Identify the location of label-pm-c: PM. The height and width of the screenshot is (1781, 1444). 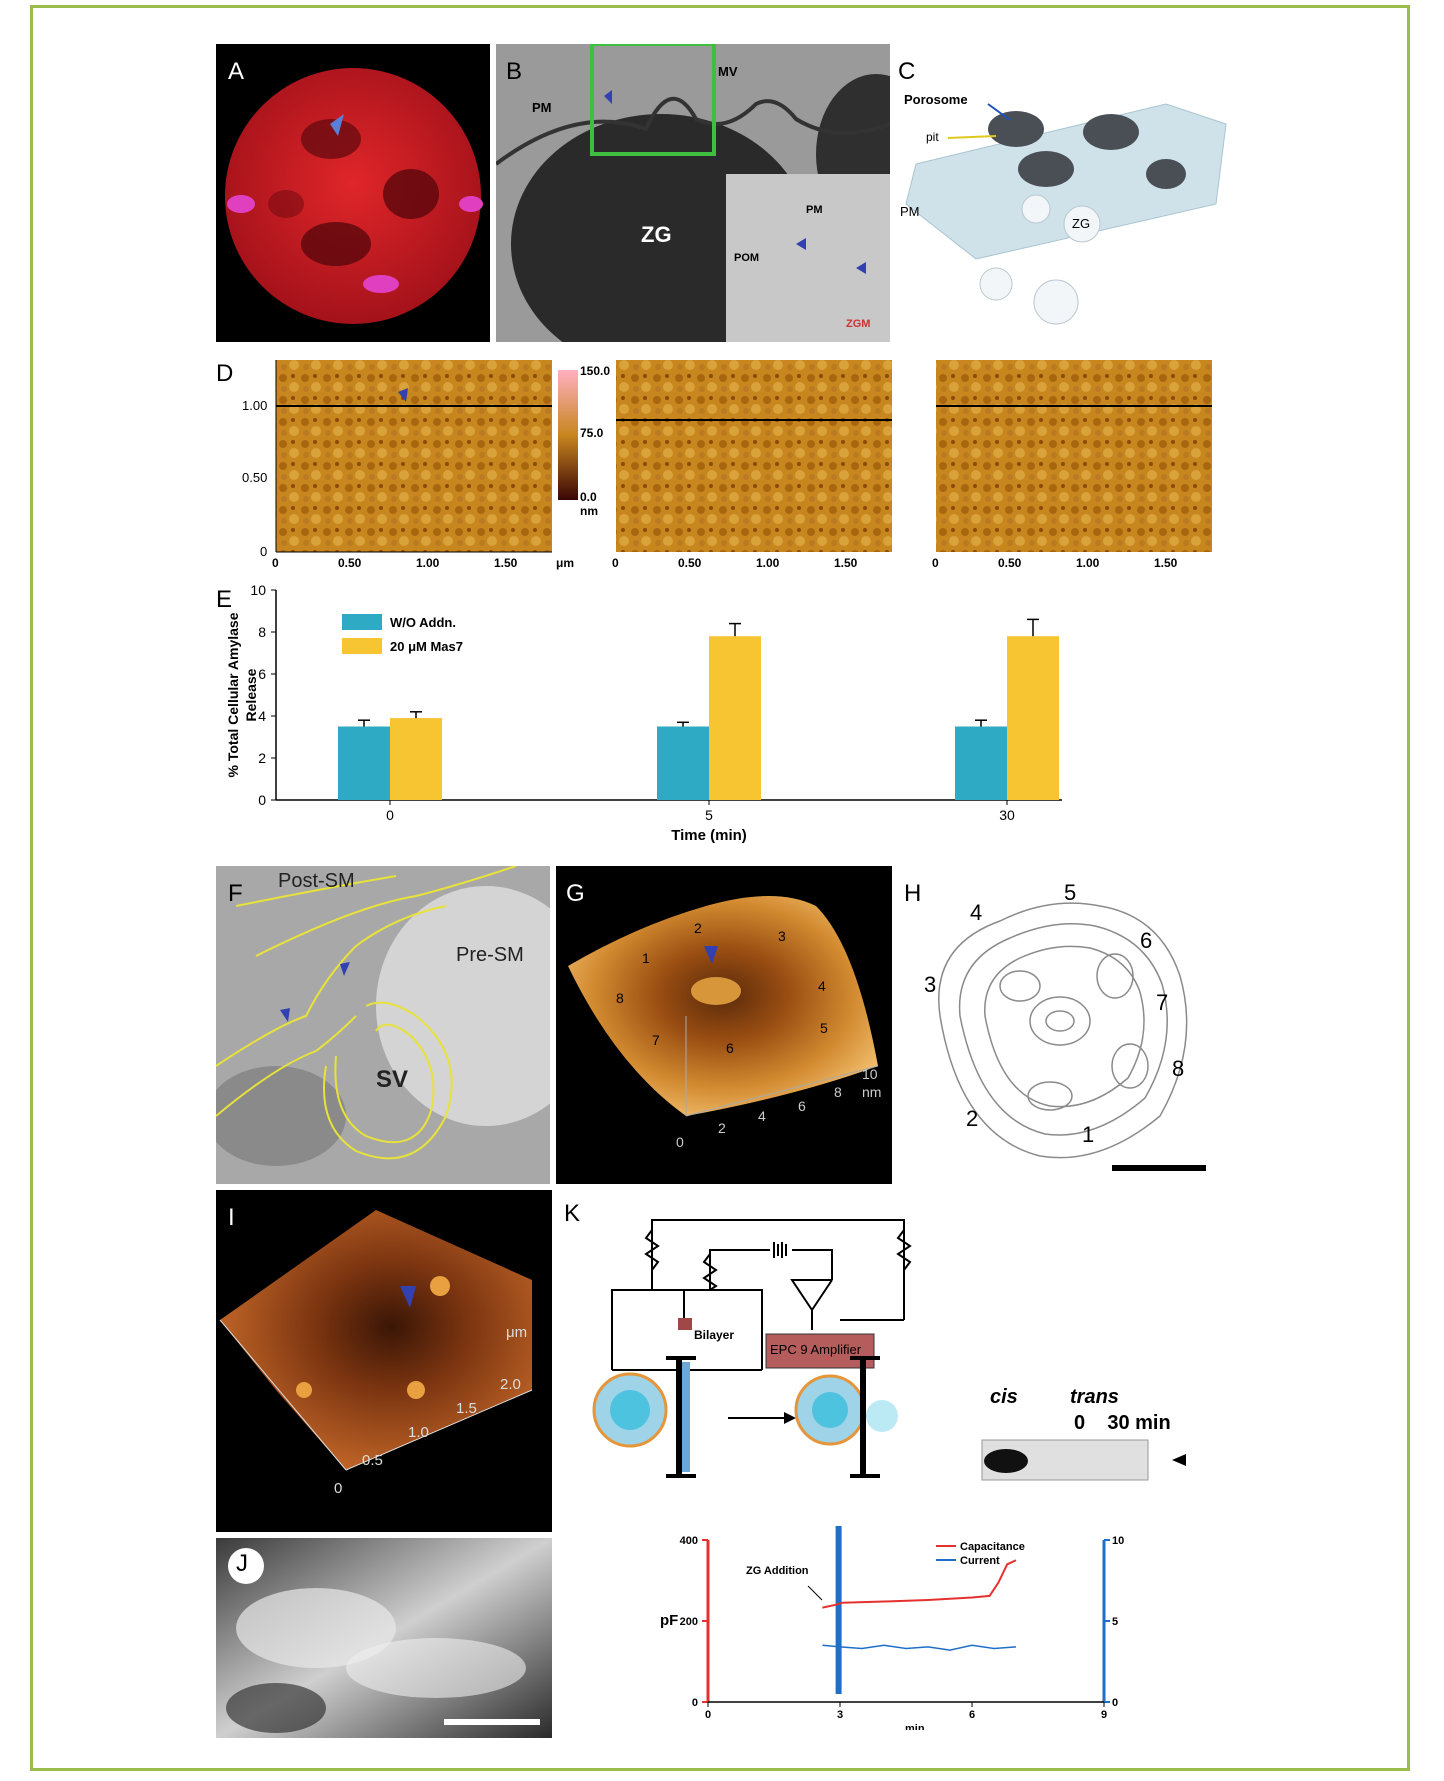
(910, 211).